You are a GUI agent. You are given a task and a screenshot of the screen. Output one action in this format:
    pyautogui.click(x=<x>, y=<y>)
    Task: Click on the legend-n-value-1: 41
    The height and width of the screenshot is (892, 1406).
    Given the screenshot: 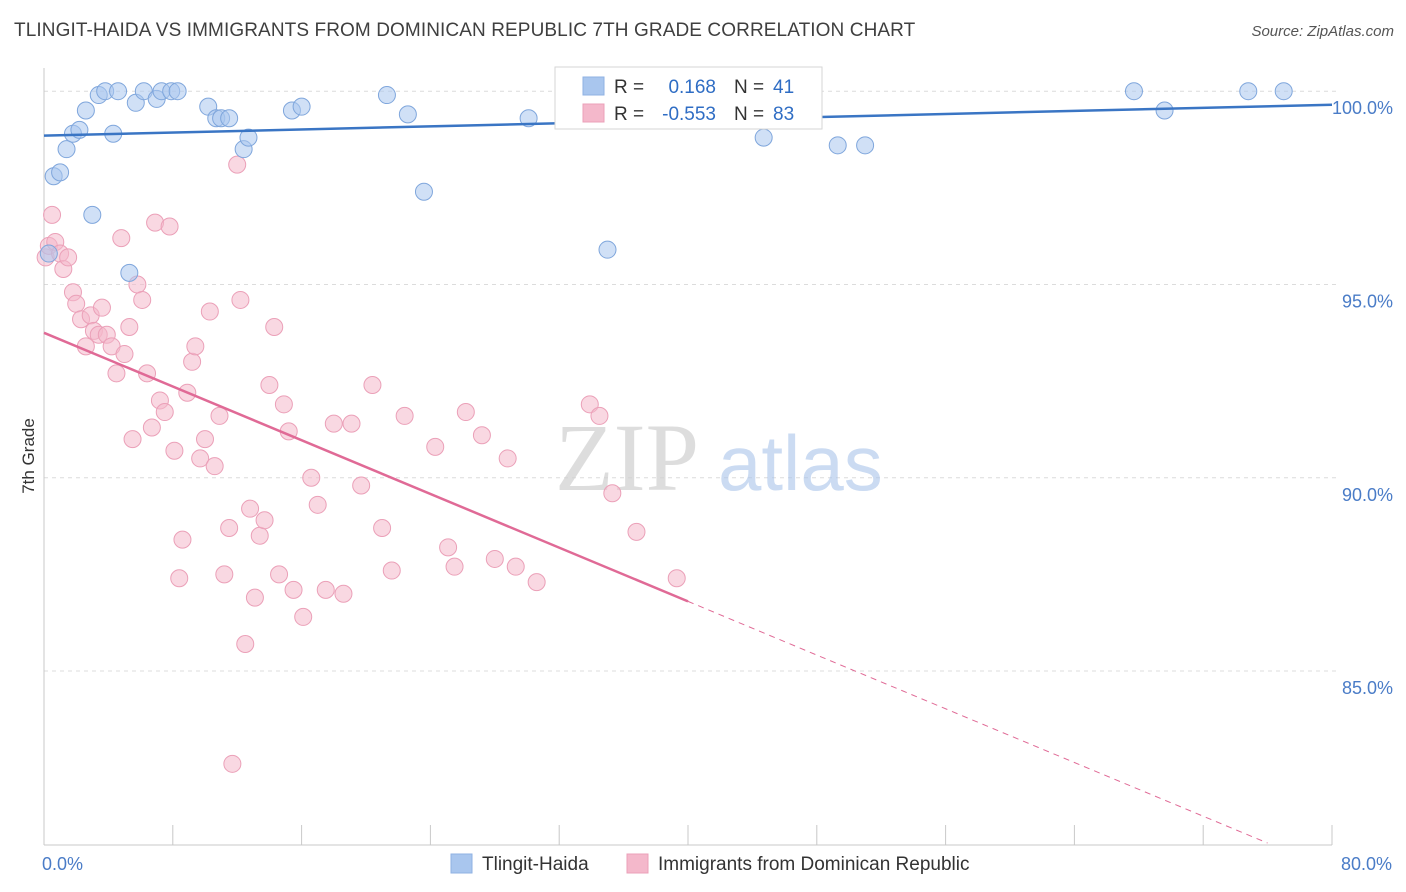 What is the action you would take?
    pyautogui.click(x=783, y=87)
    